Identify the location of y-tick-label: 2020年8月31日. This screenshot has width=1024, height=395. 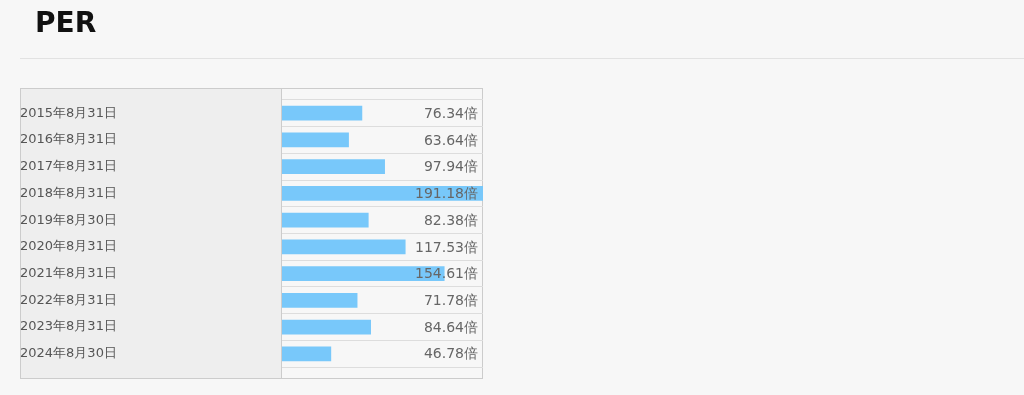
(68, 246).